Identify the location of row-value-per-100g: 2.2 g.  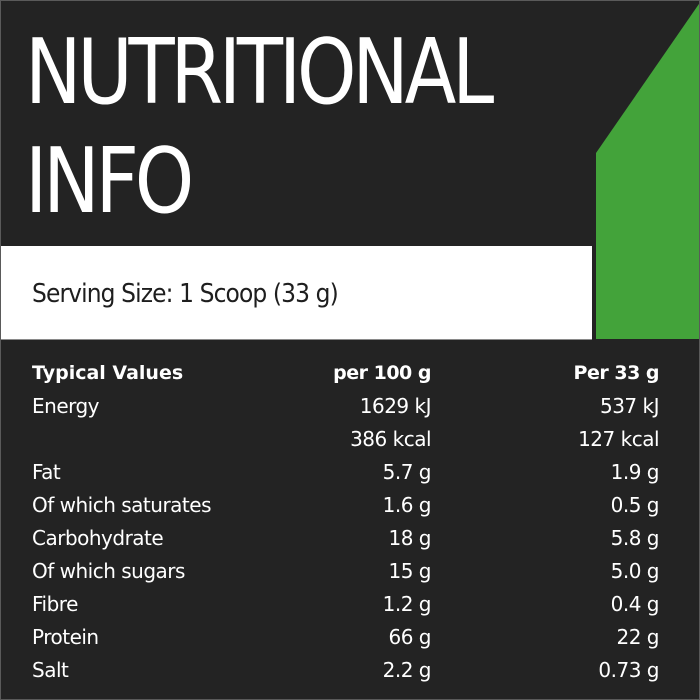
(407, 670).